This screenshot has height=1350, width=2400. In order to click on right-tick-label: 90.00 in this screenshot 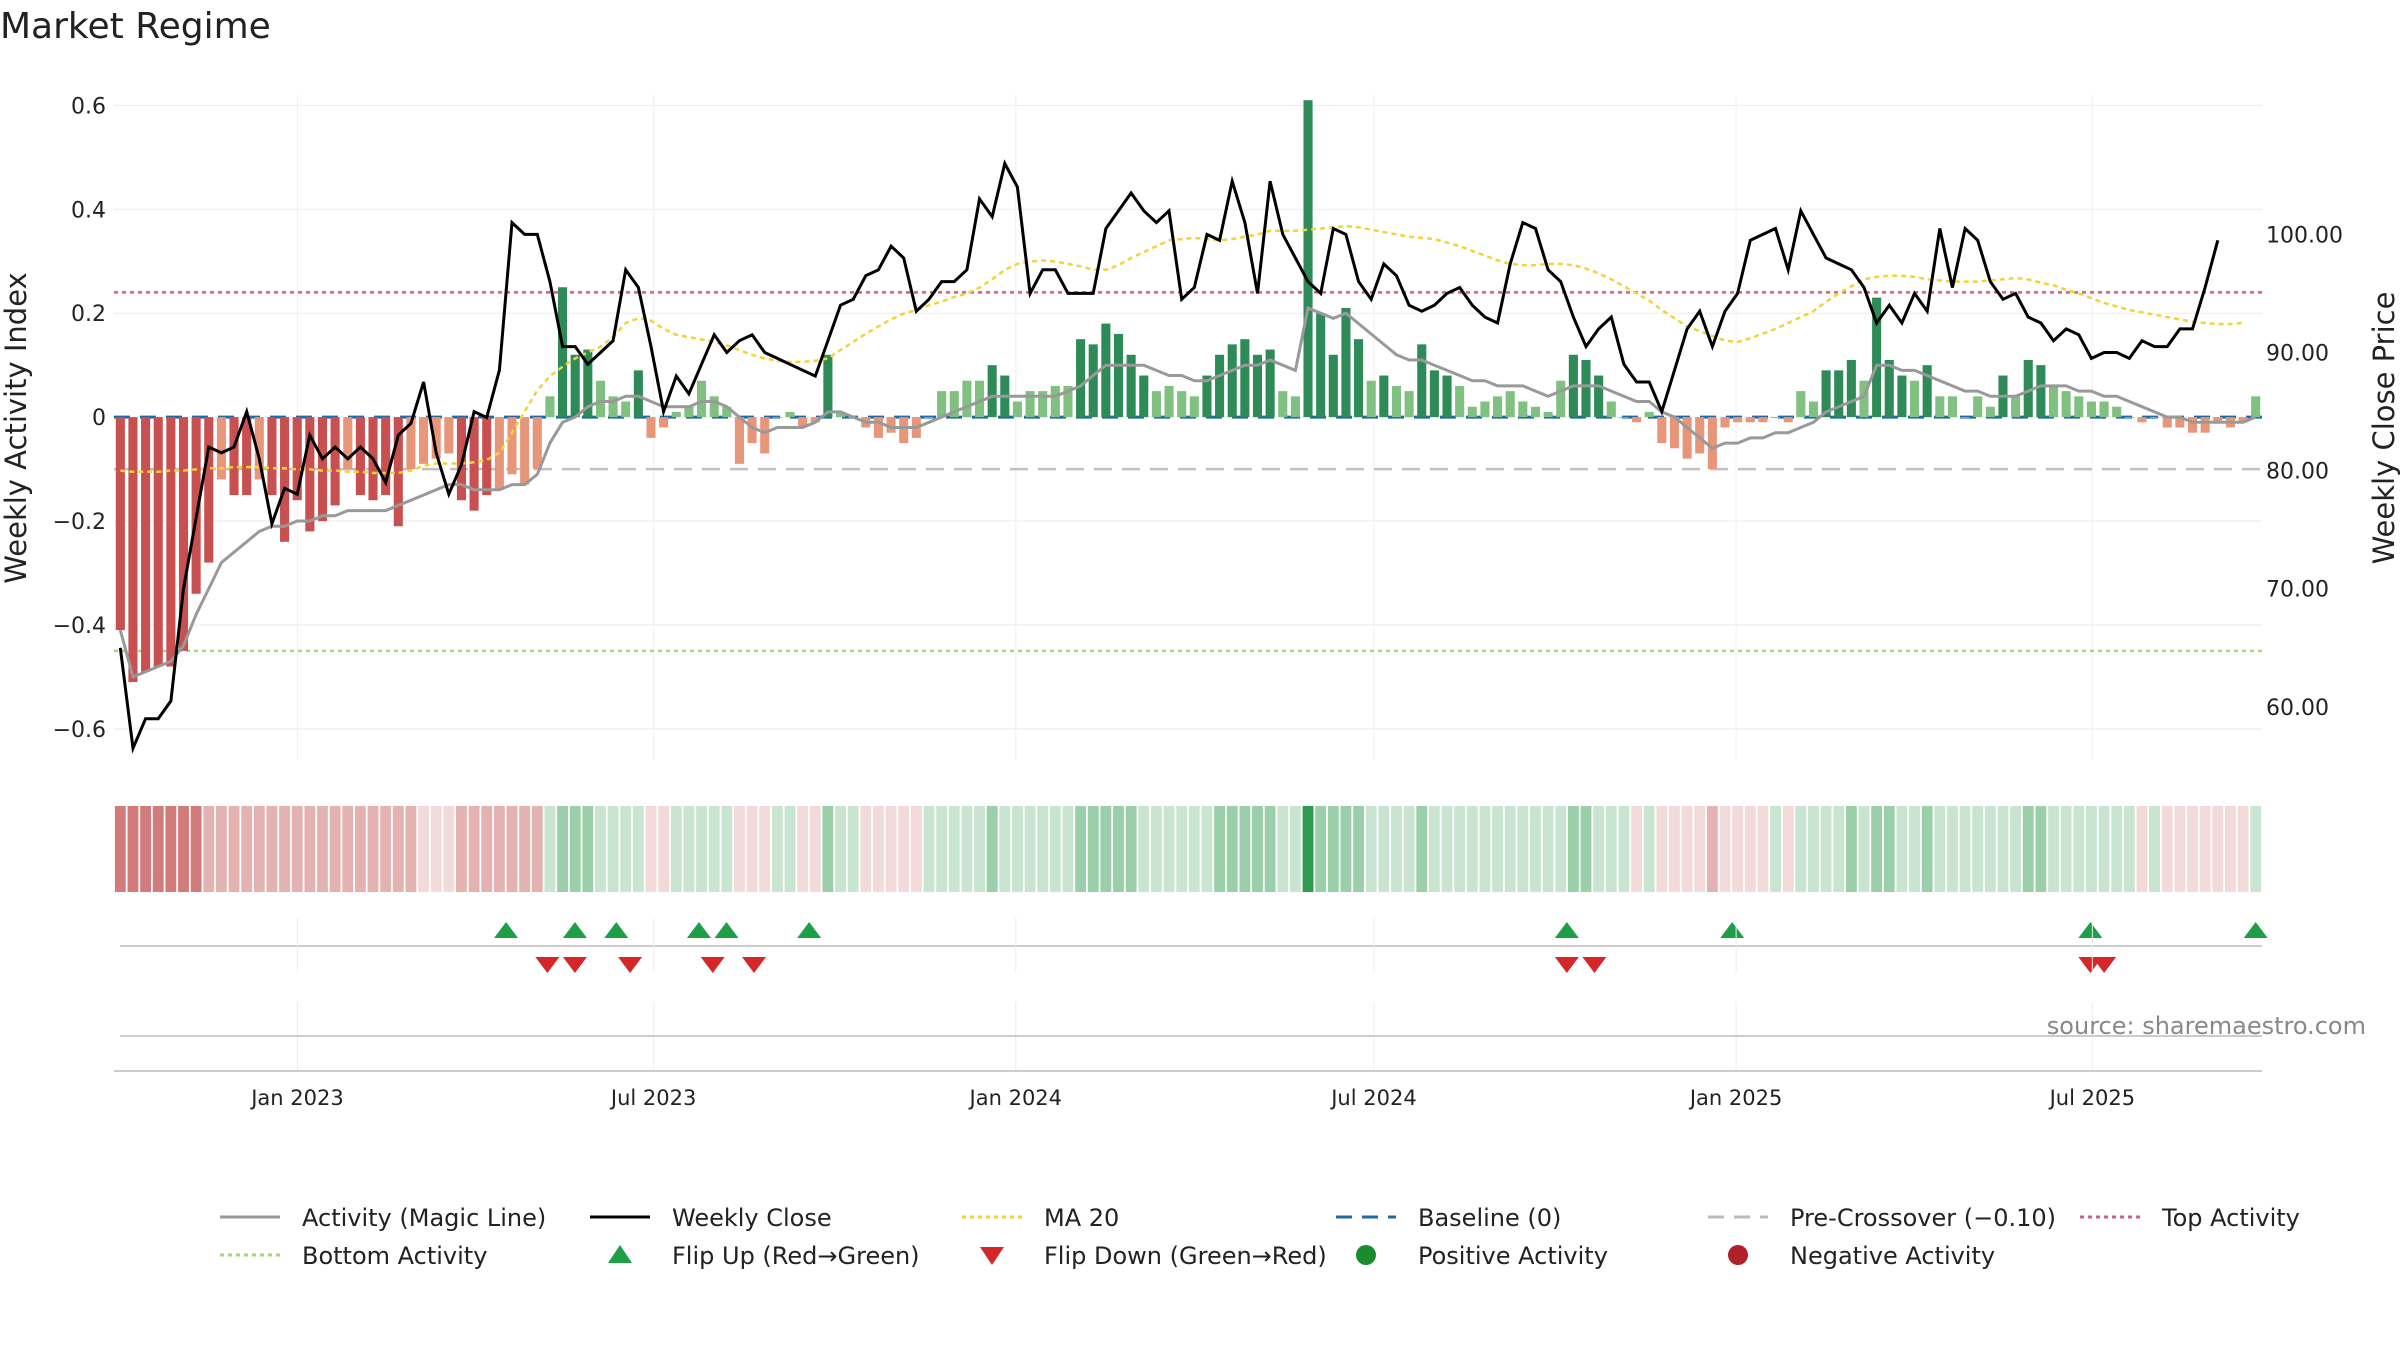, I will do `click(2297, 353)`.